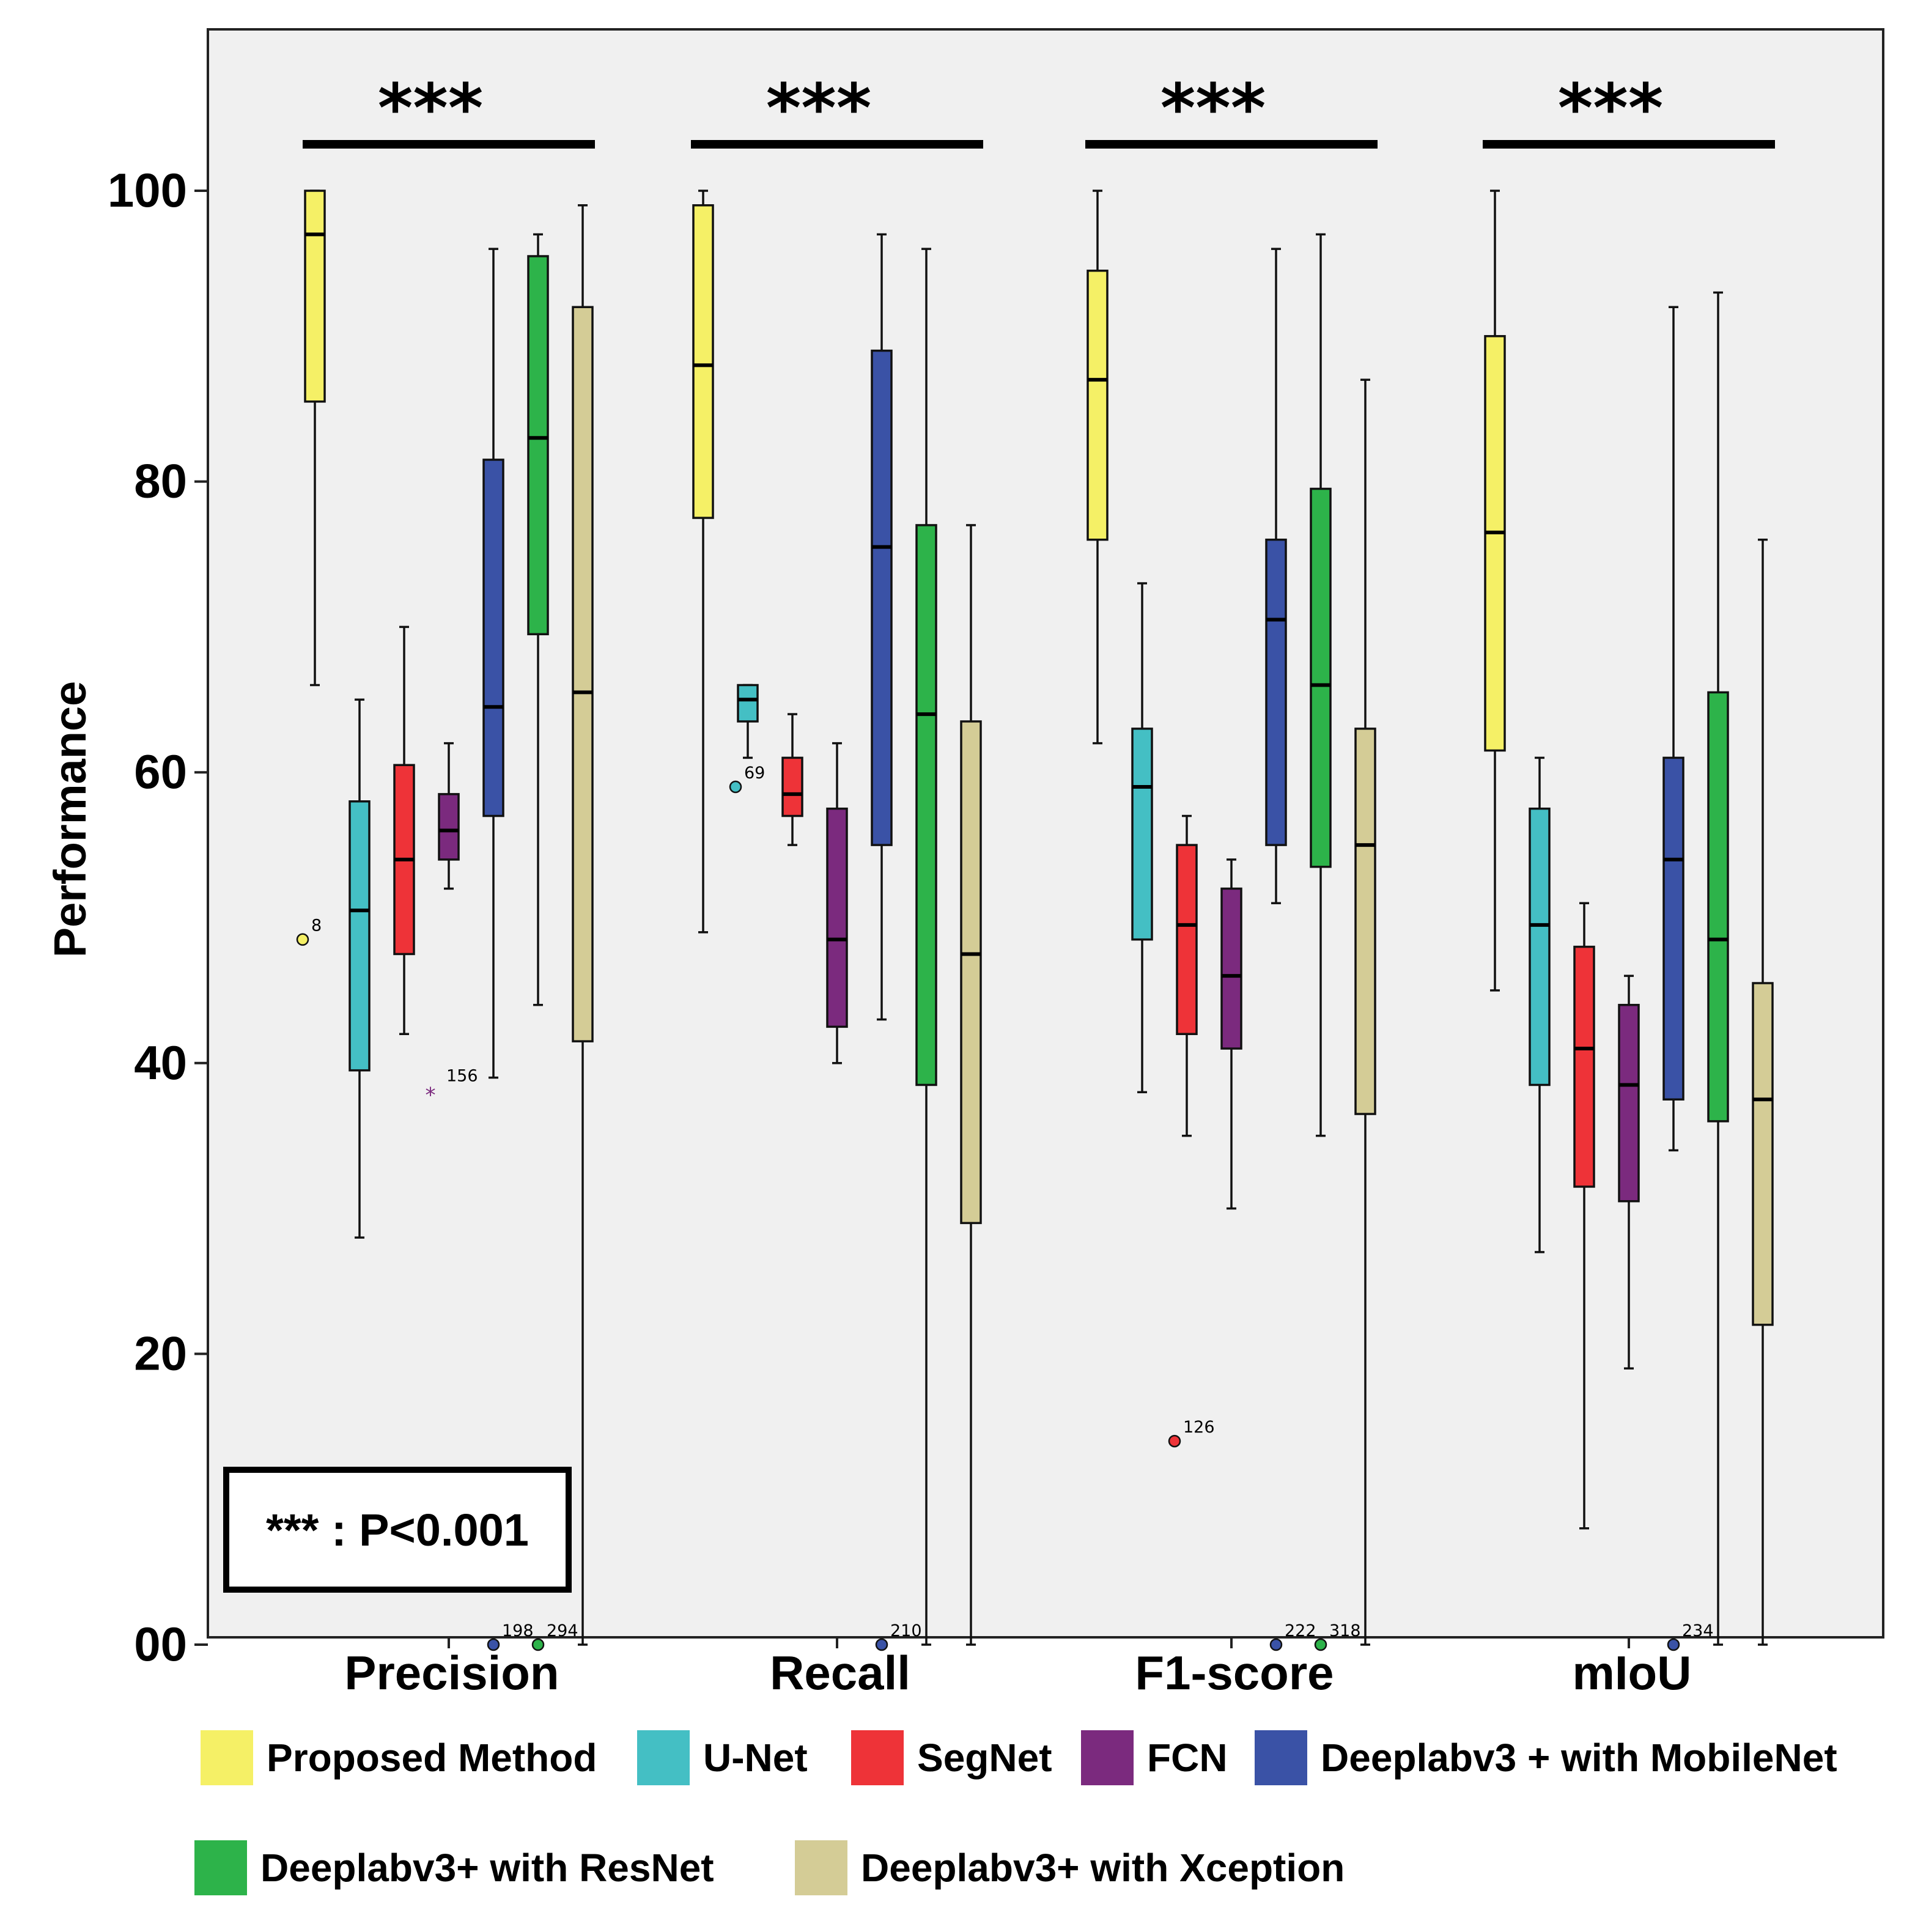 The width and height of the screenshot is (1926, 1932). I want to click on legend-item: Proposed Method, so click(399, 1757).